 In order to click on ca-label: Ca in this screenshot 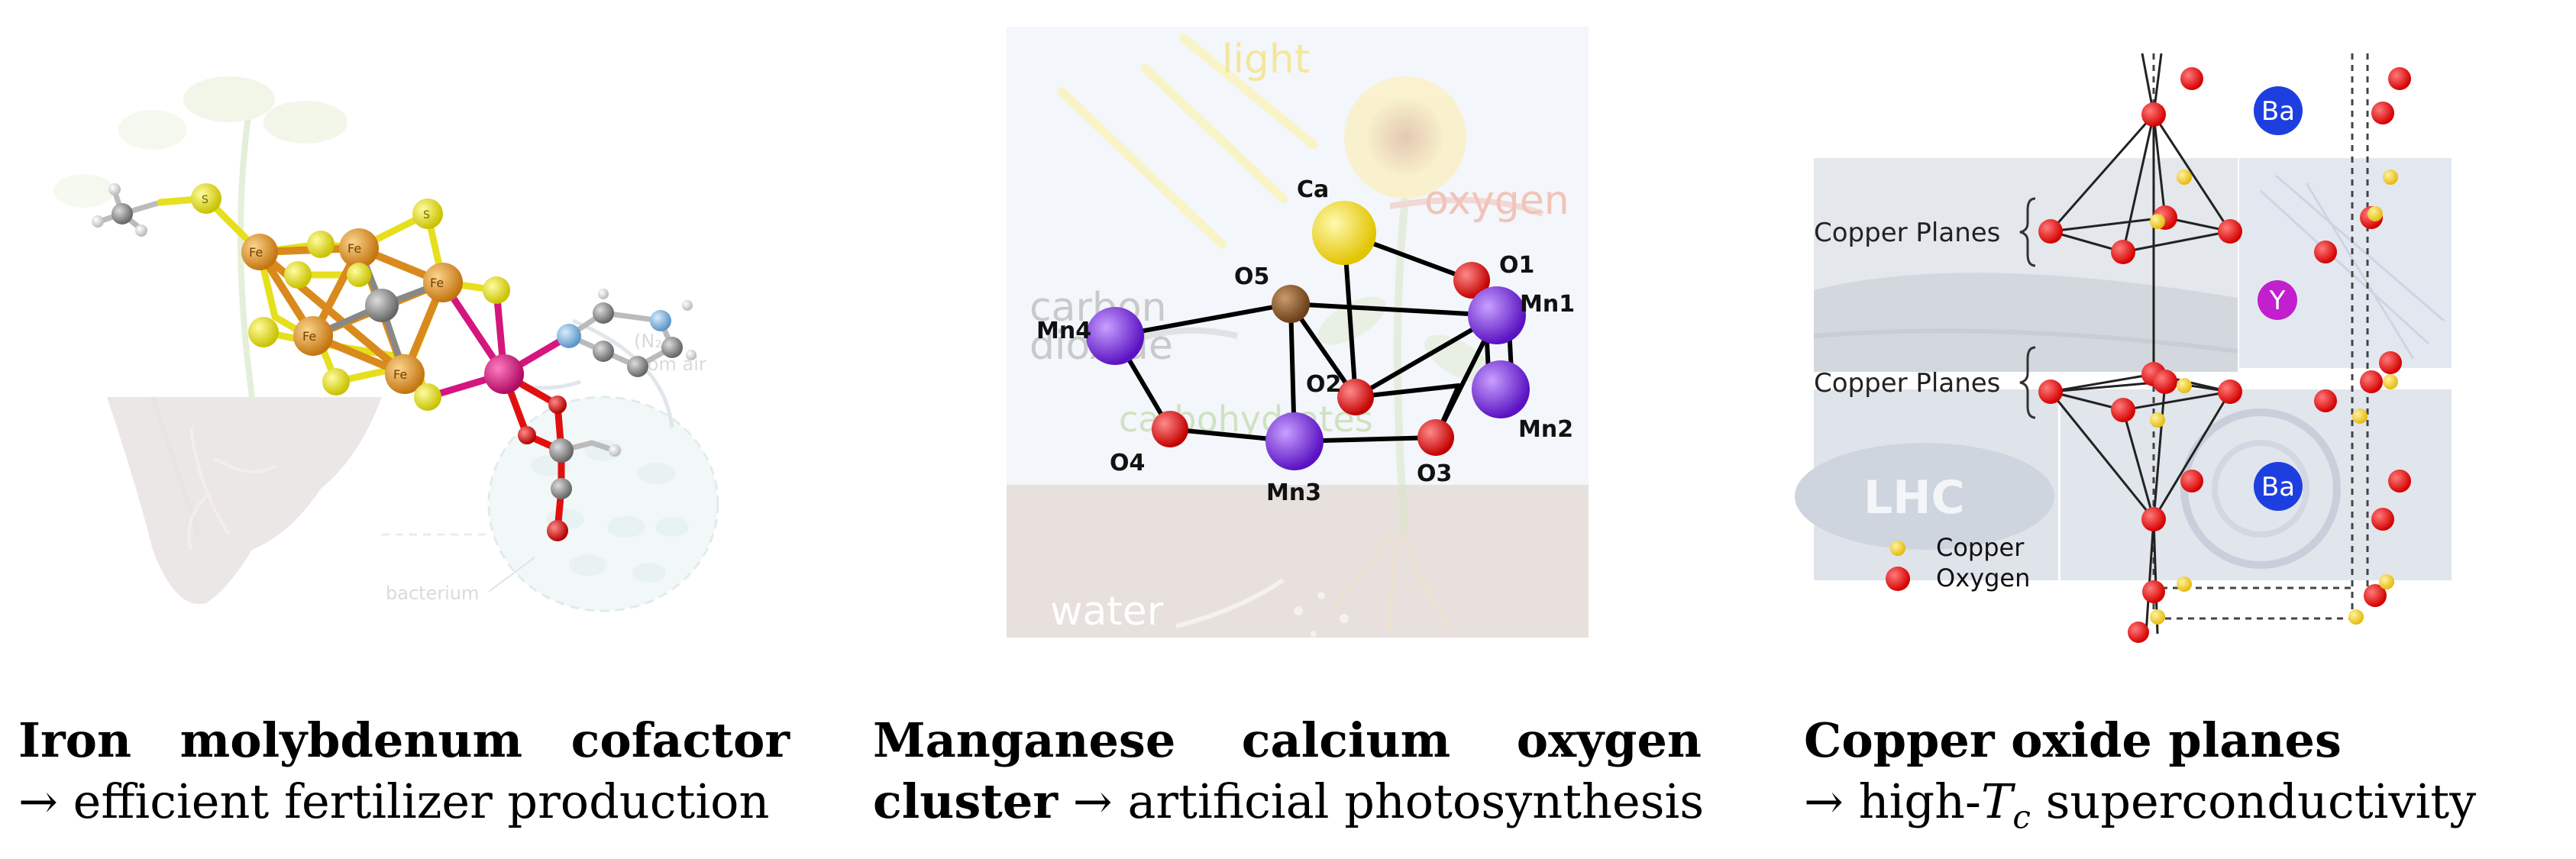, I will do `click(1313, 189)`.